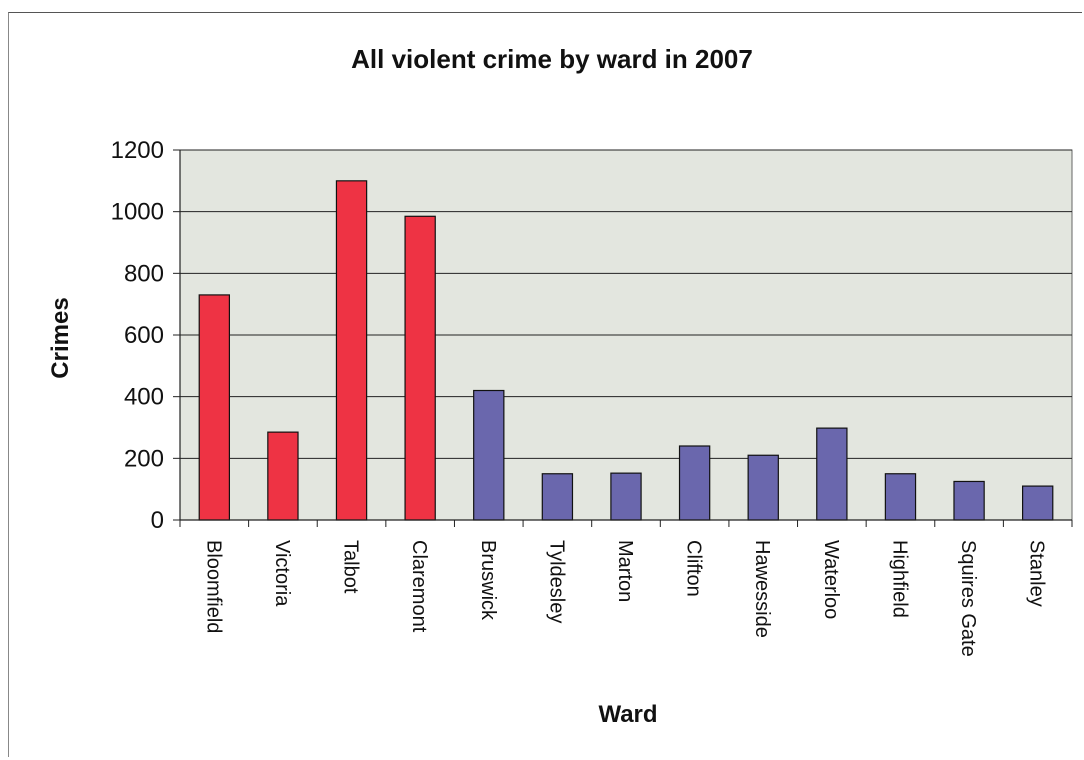 The height and width of the screenshot is (760, 1084). What do you see at coordinates (627, 714) in the screenshot?
I see `x-axis-title: Ward` at bounding box center [627, 714].